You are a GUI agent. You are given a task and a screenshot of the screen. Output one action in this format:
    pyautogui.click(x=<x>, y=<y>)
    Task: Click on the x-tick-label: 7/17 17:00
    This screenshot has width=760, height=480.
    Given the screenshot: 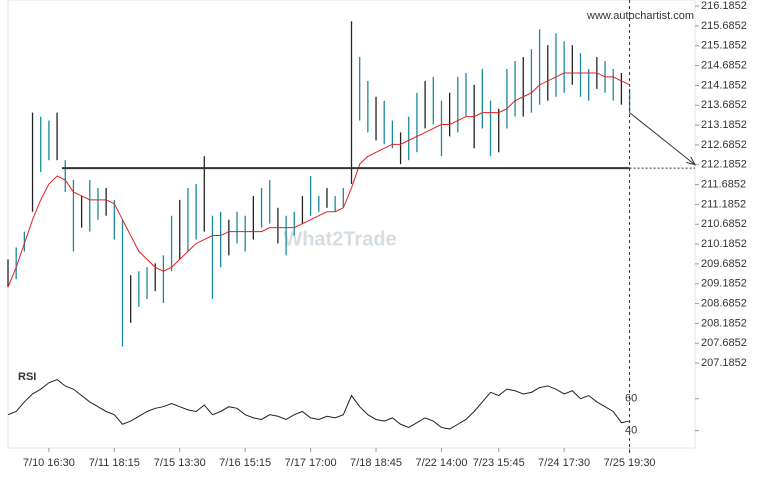 What is the action you would take?
    pyautogui.click(x=311, y=463)
    